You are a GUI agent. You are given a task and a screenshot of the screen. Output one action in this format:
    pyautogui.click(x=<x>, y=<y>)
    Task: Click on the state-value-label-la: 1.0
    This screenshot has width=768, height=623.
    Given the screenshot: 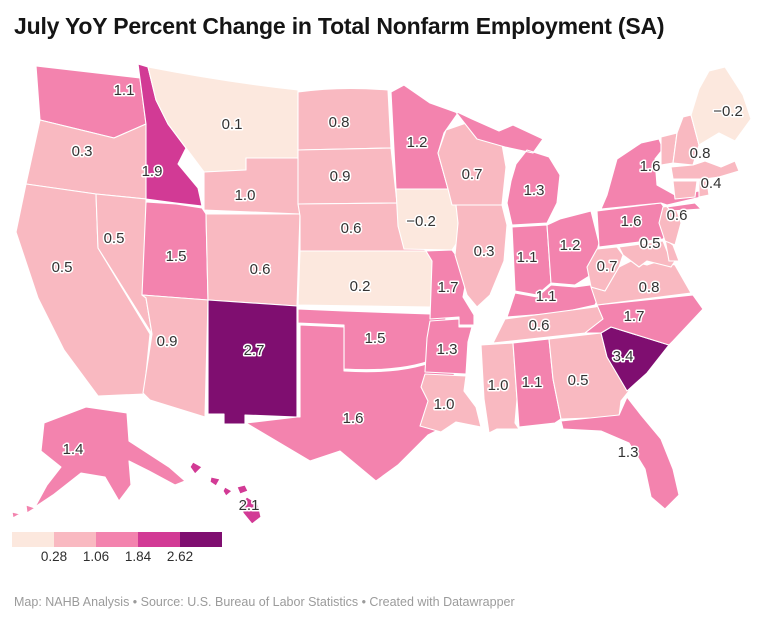 What is the action you would take?
    pyautogui.click(x=444, y=404)
    